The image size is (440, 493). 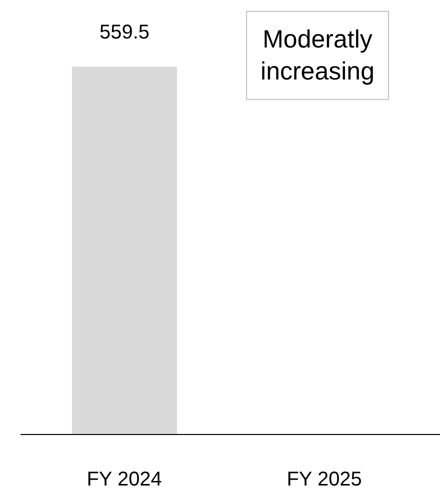 I want to click on x-tick-label: FY 2025, so click(x=324, y=479).